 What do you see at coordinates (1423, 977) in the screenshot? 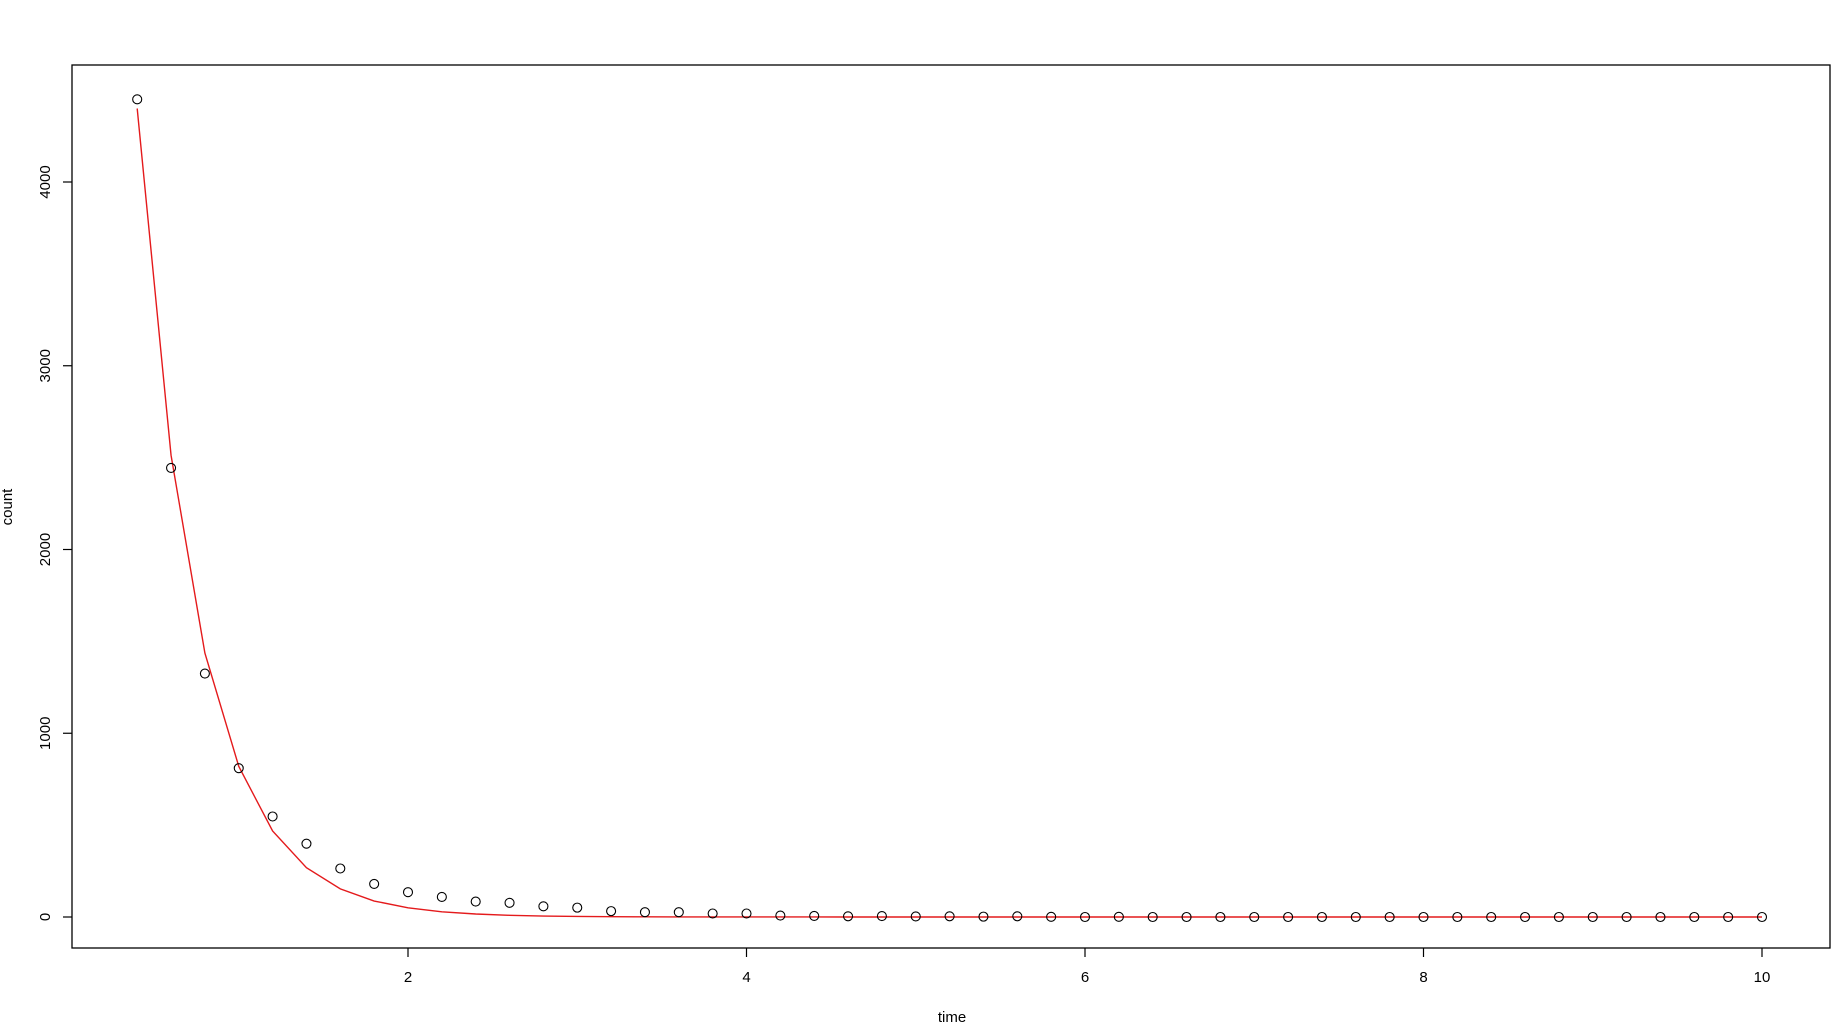
I see `x-tick-label: 8` at bounding box center [1423, 977].